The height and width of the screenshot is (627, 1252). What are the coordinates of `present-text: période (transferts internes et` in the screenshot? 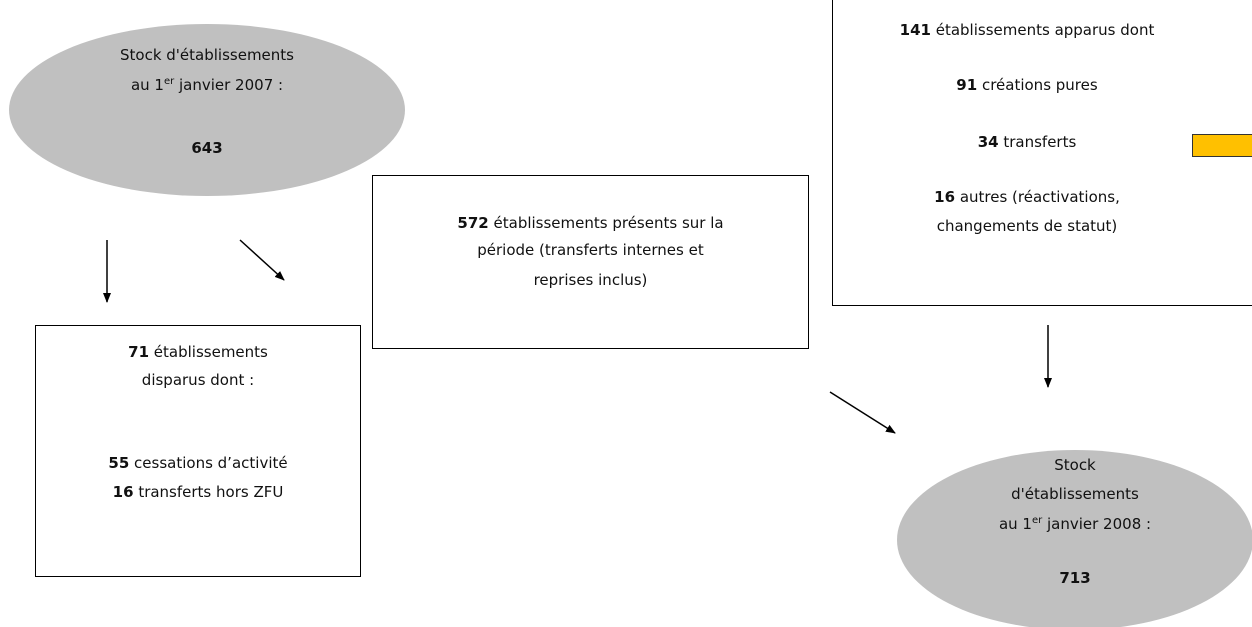 It's located at (590, 250).